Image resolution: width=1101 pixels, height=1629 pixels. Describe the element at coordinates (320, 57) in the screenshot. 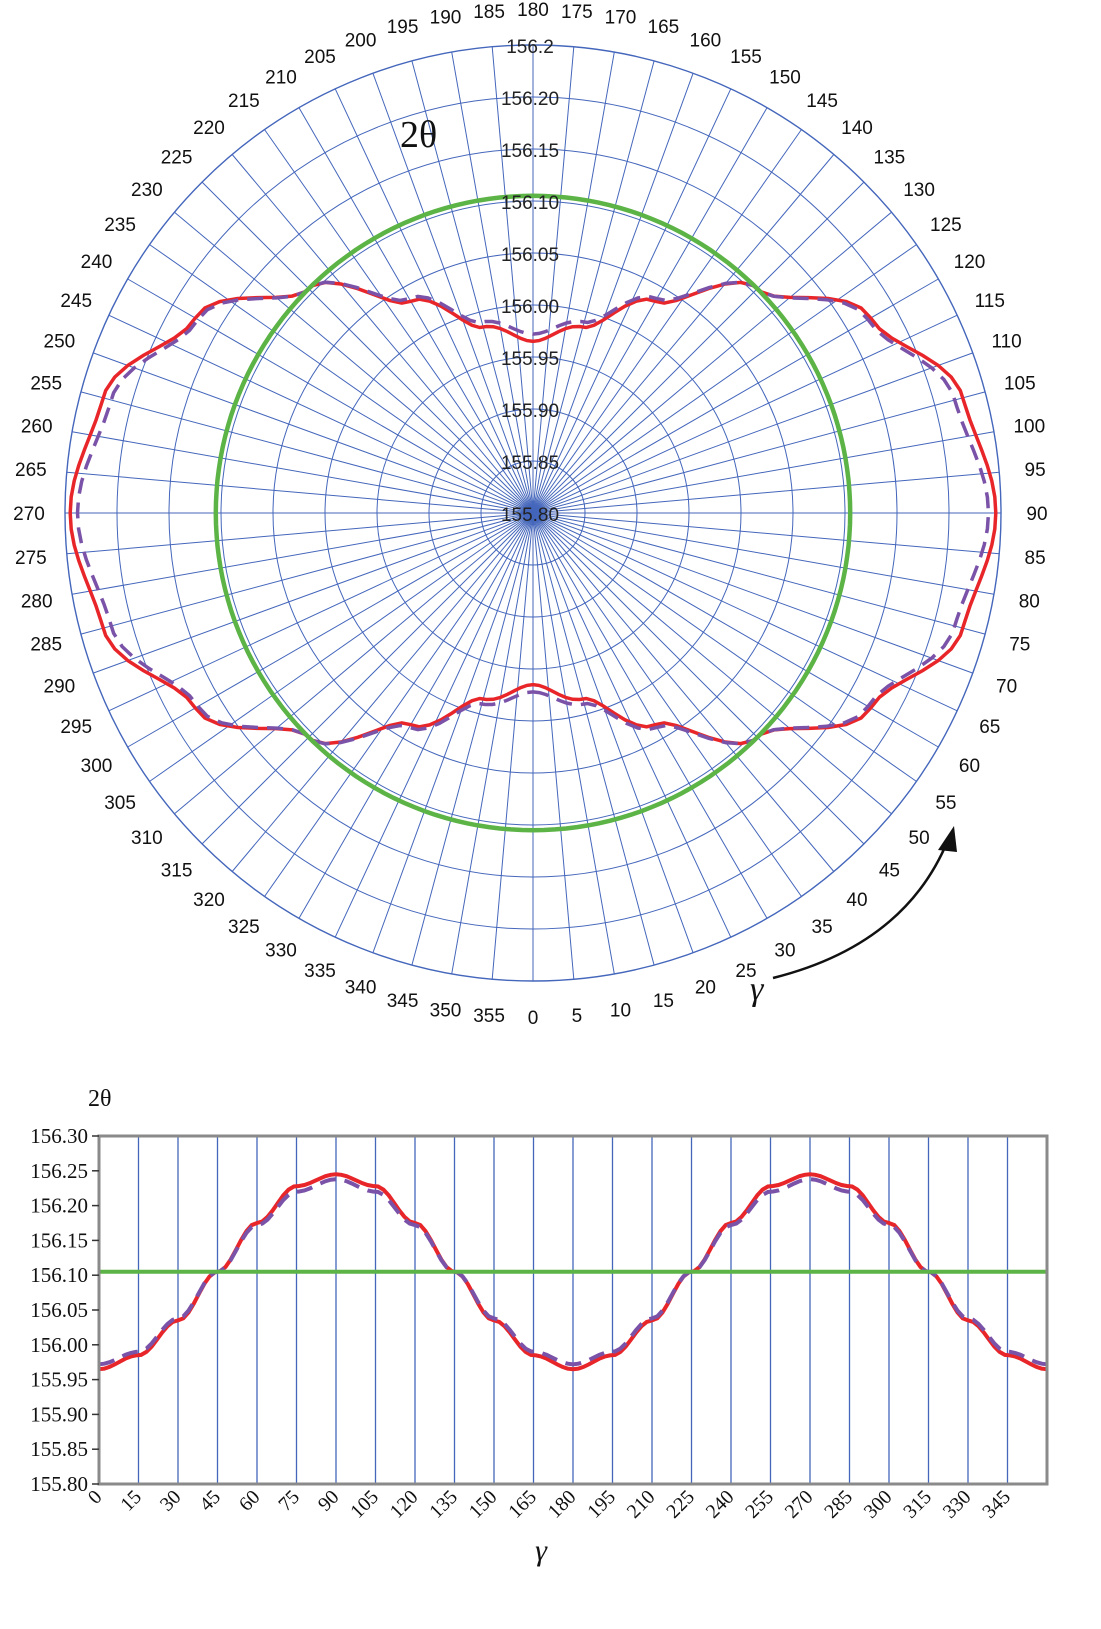

I see `polar-angle-tick: 205` at that location.